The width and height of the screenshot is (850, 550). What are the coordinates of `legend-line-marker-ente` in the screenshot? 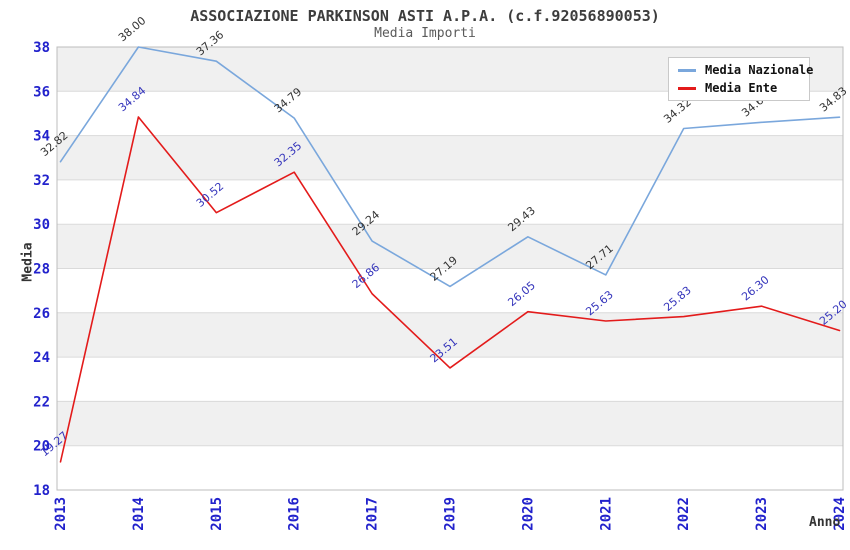 It's located at (687, 88).